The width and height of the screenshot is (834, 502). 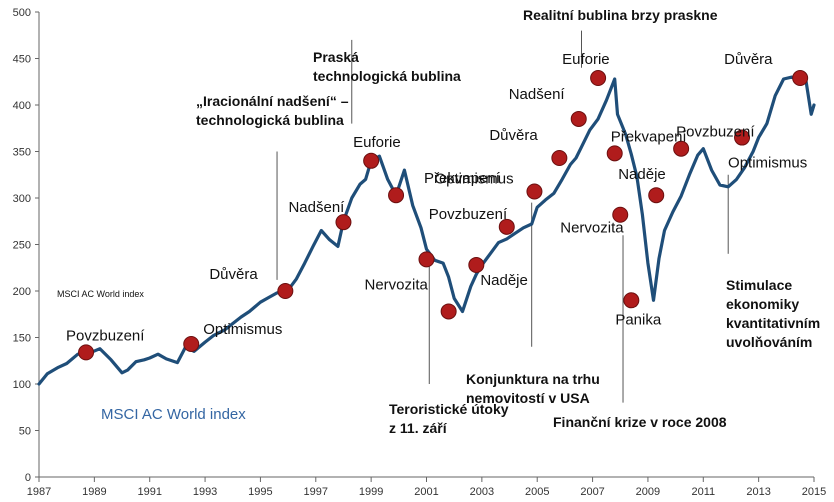 I want to click on y-tick-label: 350, so click(x=22, y=153).